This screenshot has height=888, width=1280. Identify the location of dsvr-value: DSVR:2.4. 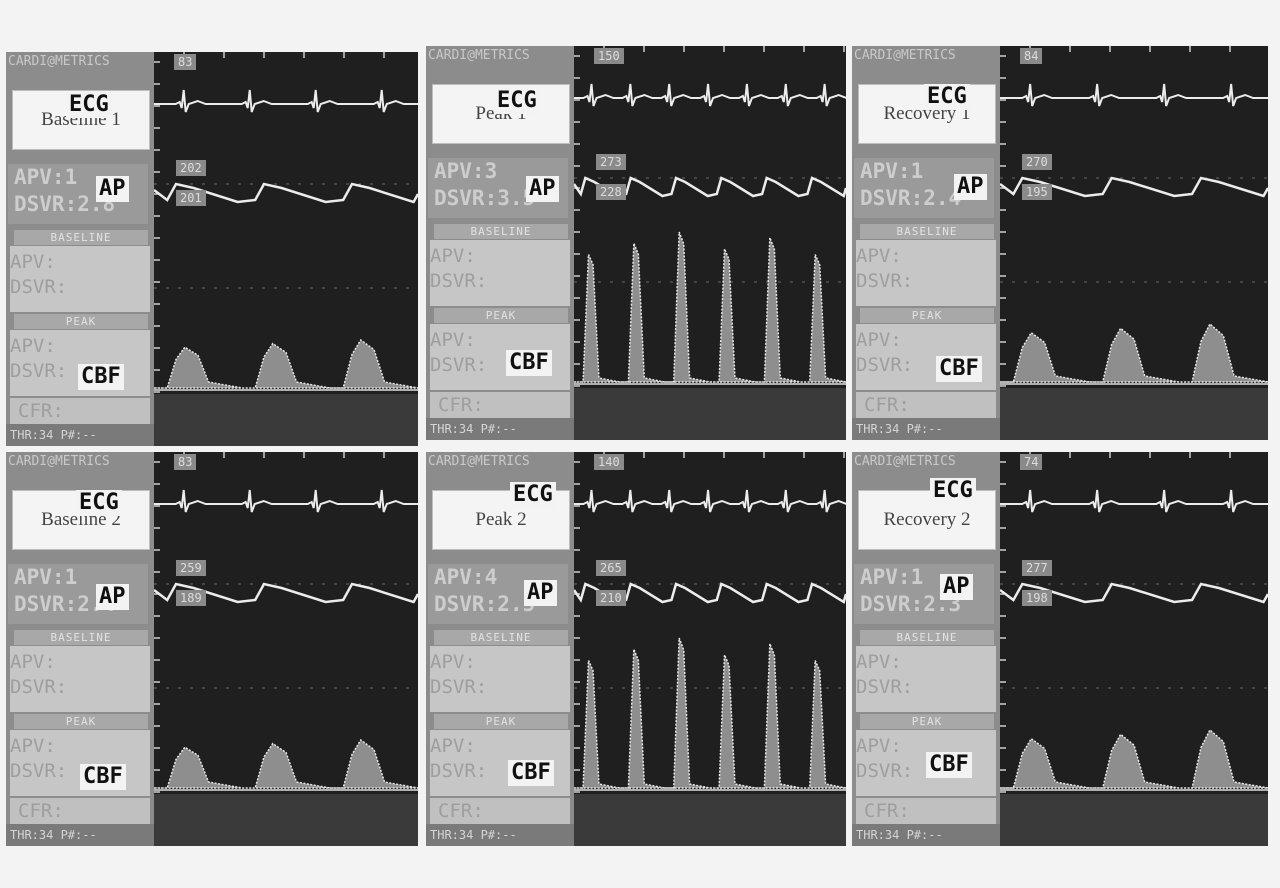
(911, 198).